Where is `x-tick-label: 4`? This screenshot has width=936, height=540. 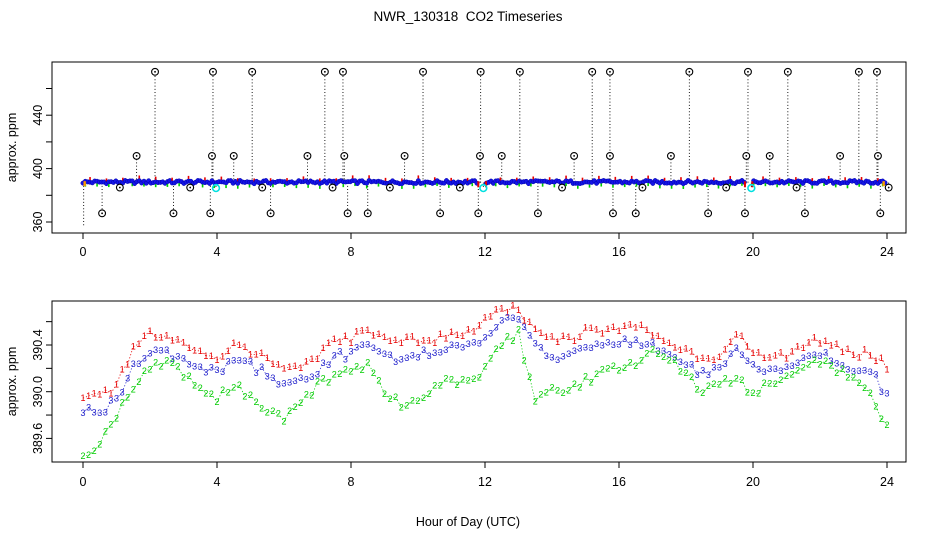 x-tick-label: 4 is located at coordinates (217, 482).